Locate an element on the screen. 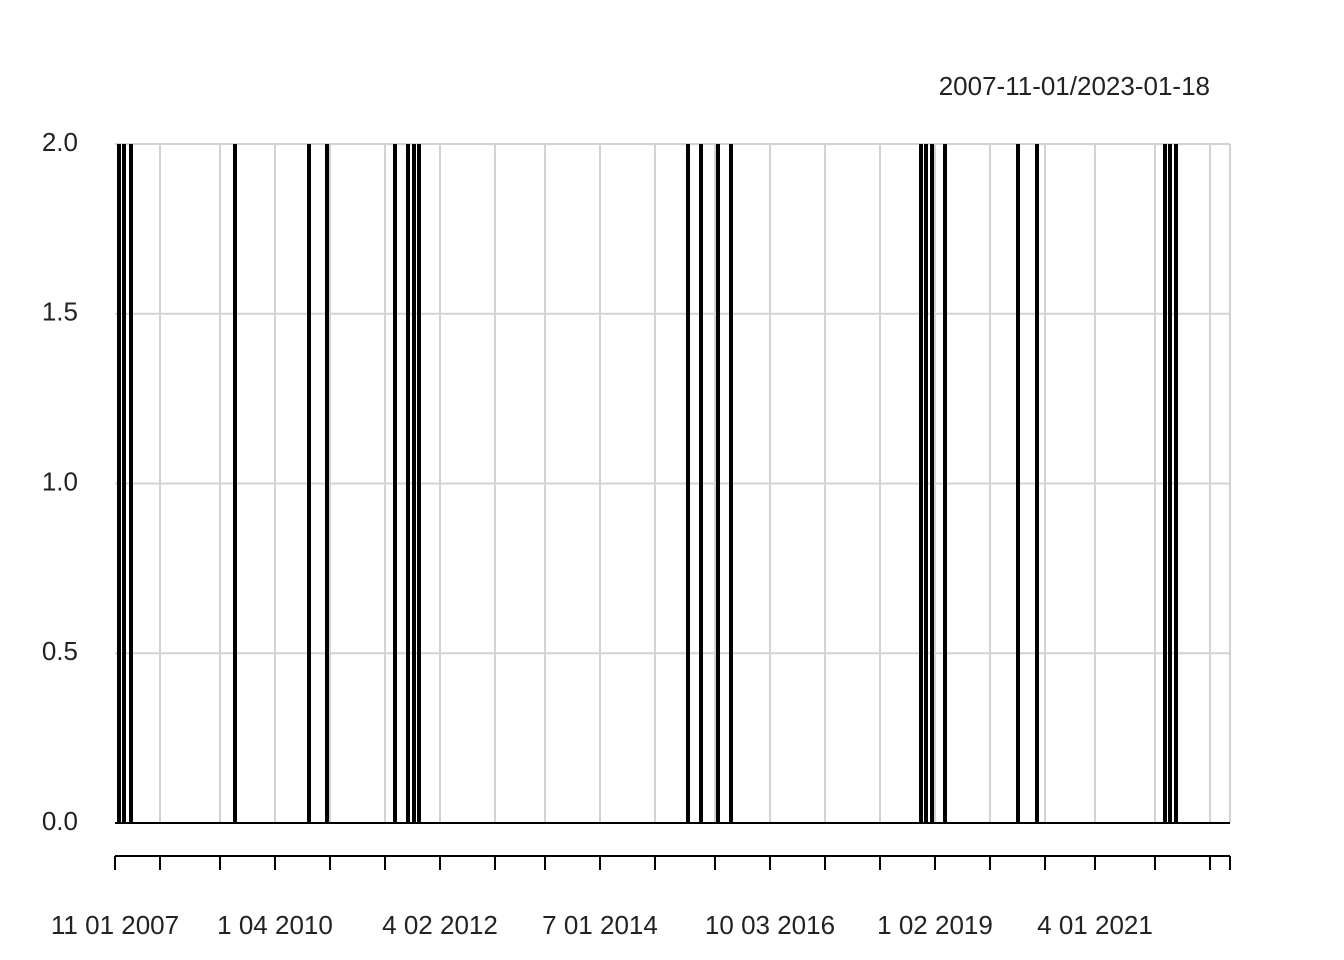 The width and height of the screenshot is (1344, 960). x-tick-label: 1 04 2010 is located at coordinates (275, 925).